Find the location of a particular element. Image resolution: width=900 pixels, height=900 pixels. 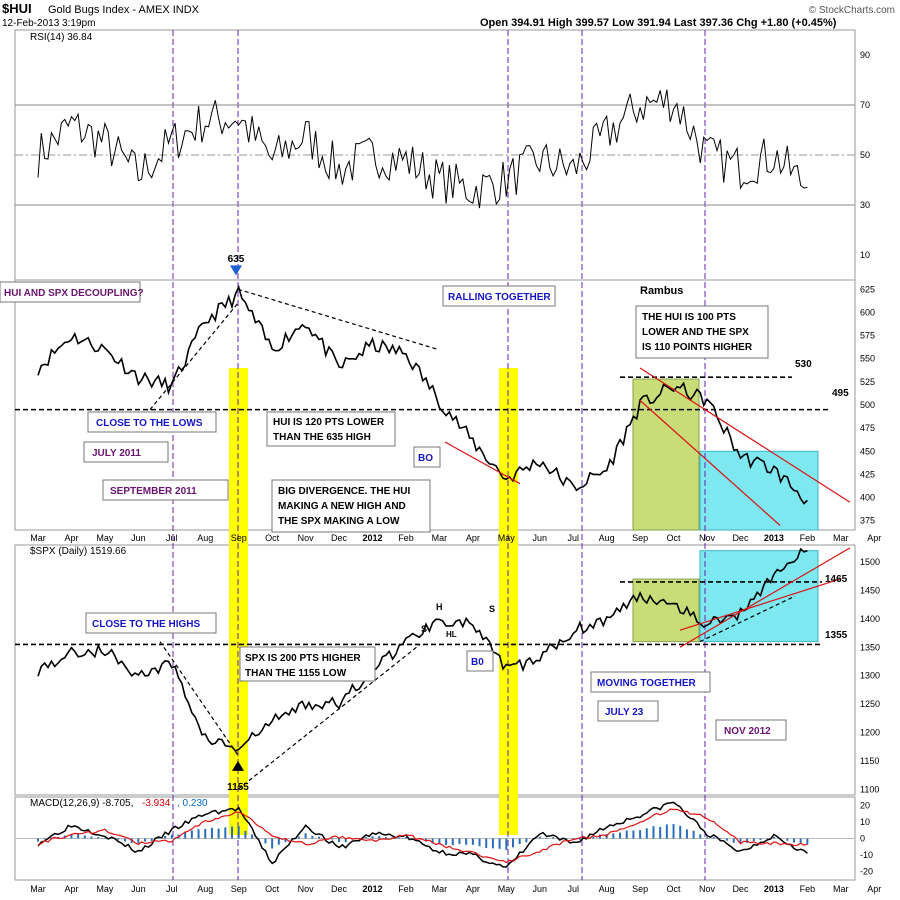

svg-text: THE HUI IS 100 PTS is located at coordinates (689, 317).